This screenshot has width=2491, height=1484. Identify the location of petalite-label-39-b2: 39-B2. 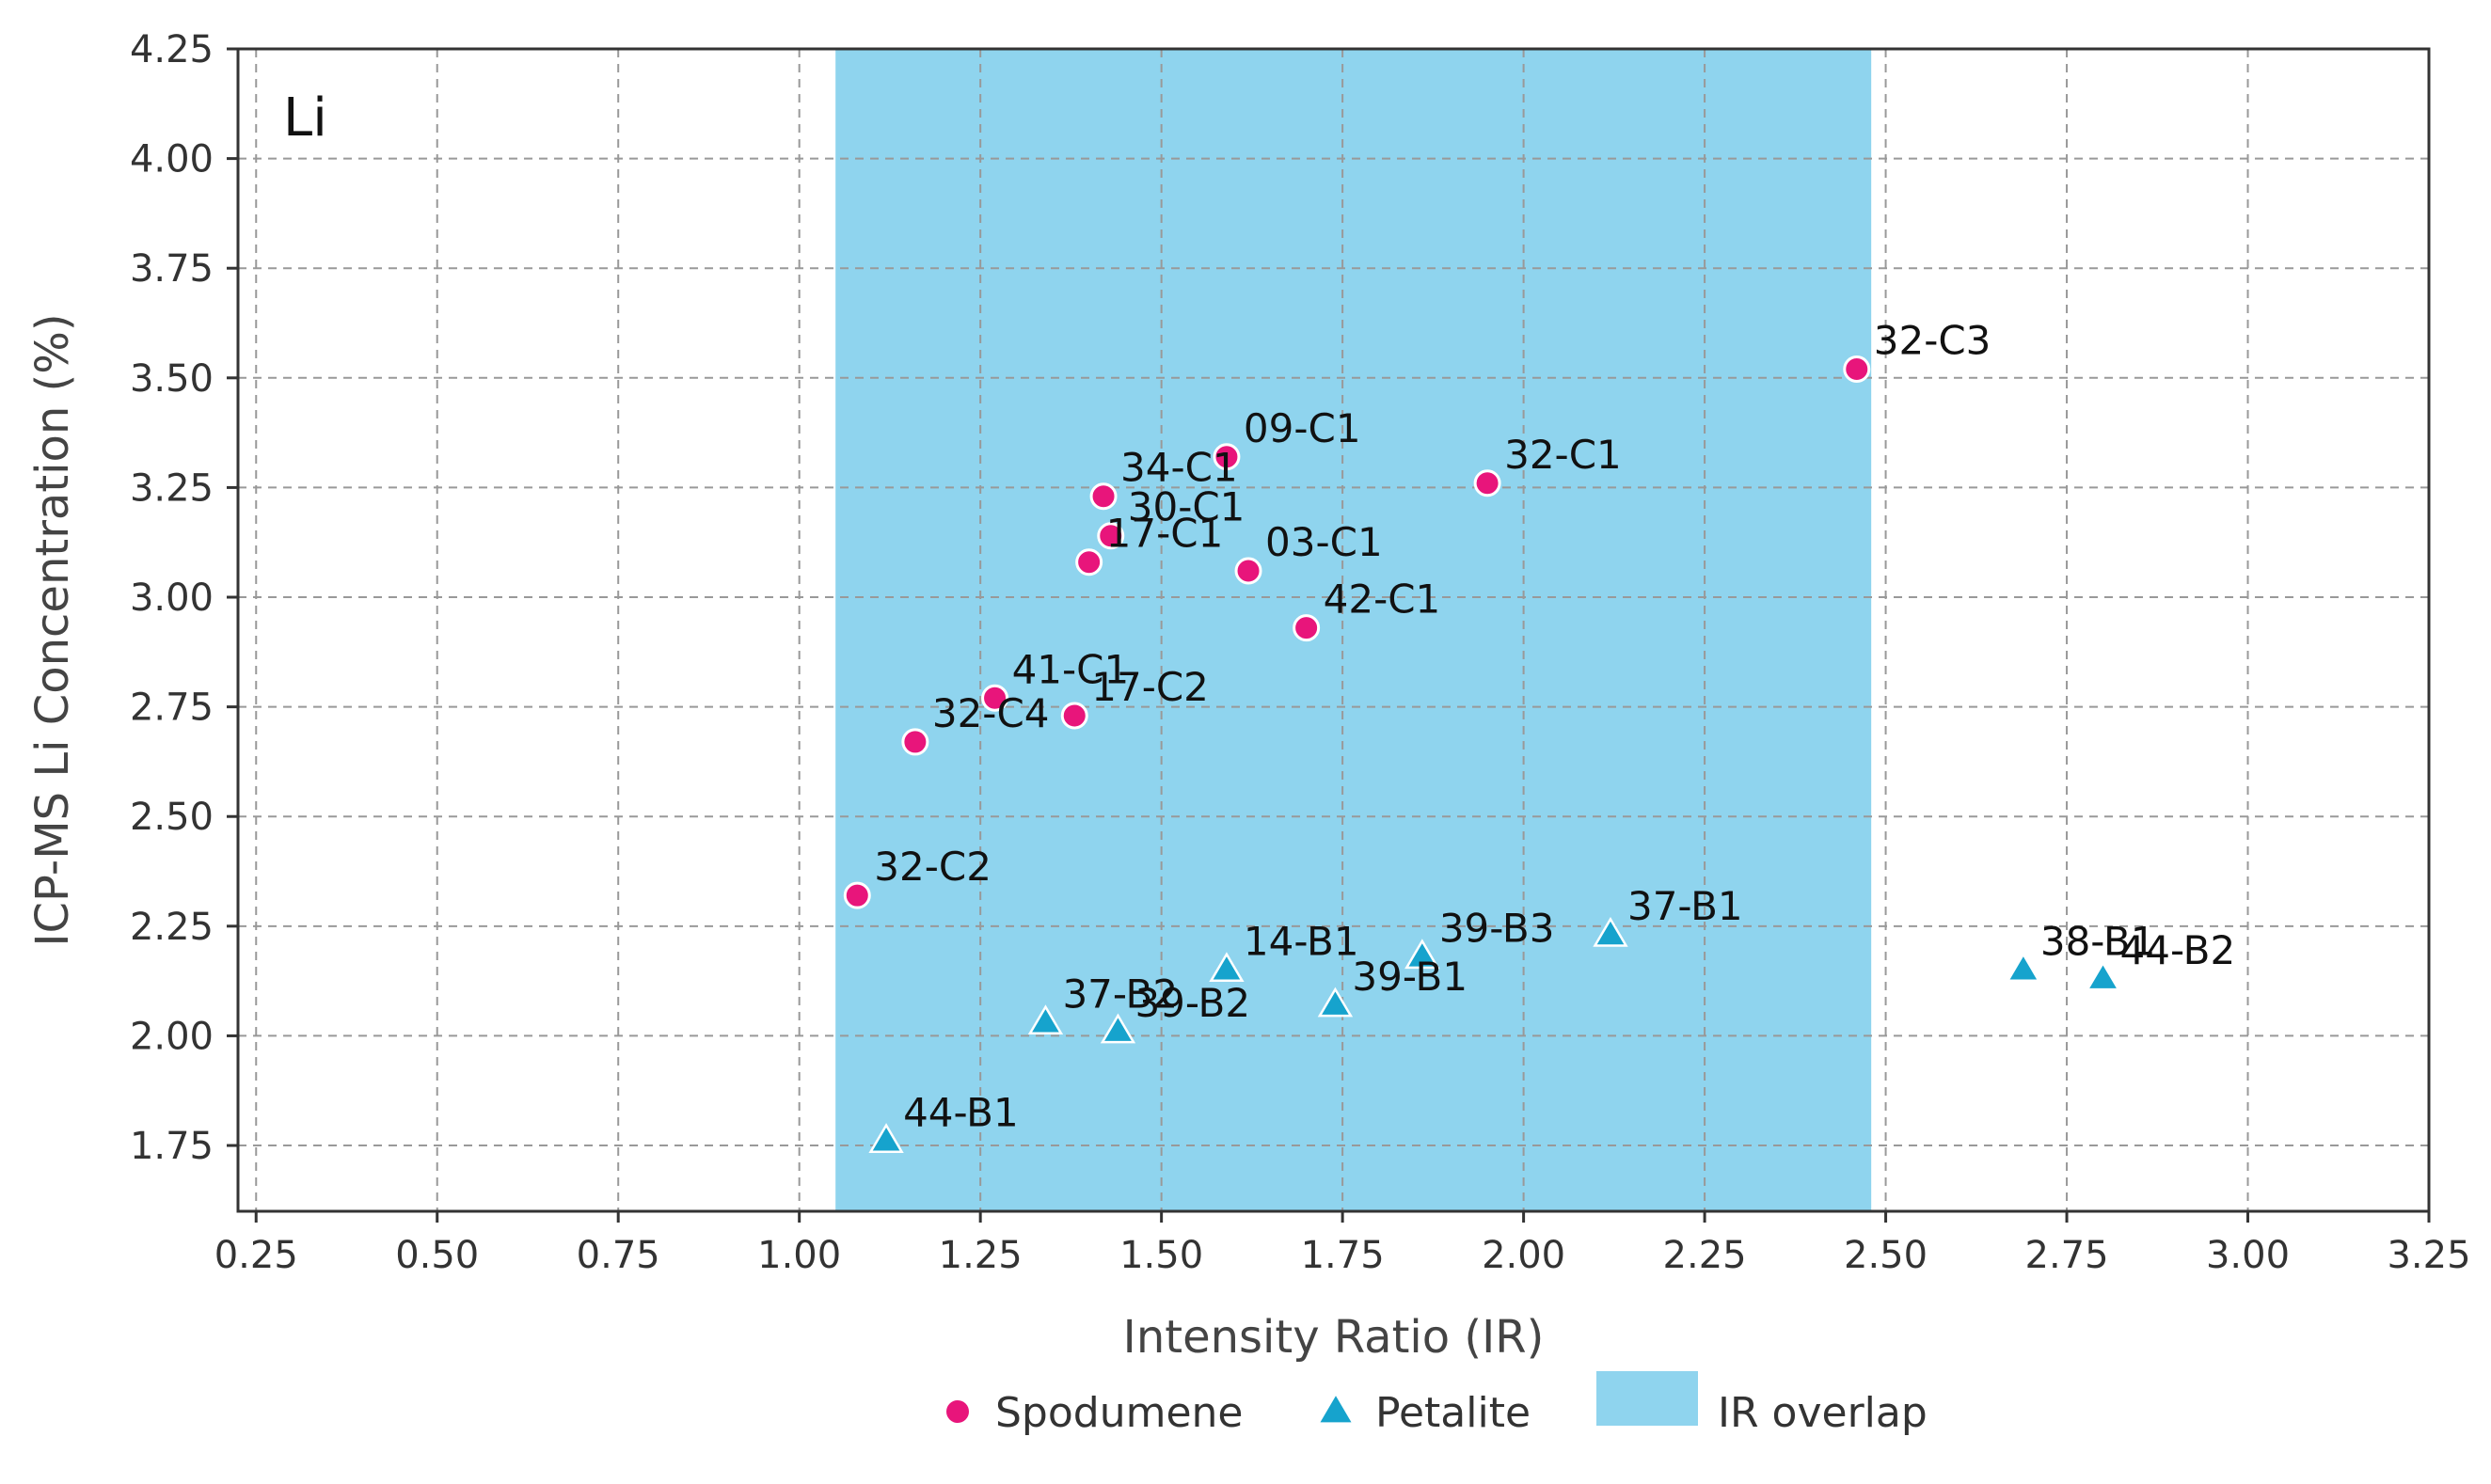
(1192, 1003).